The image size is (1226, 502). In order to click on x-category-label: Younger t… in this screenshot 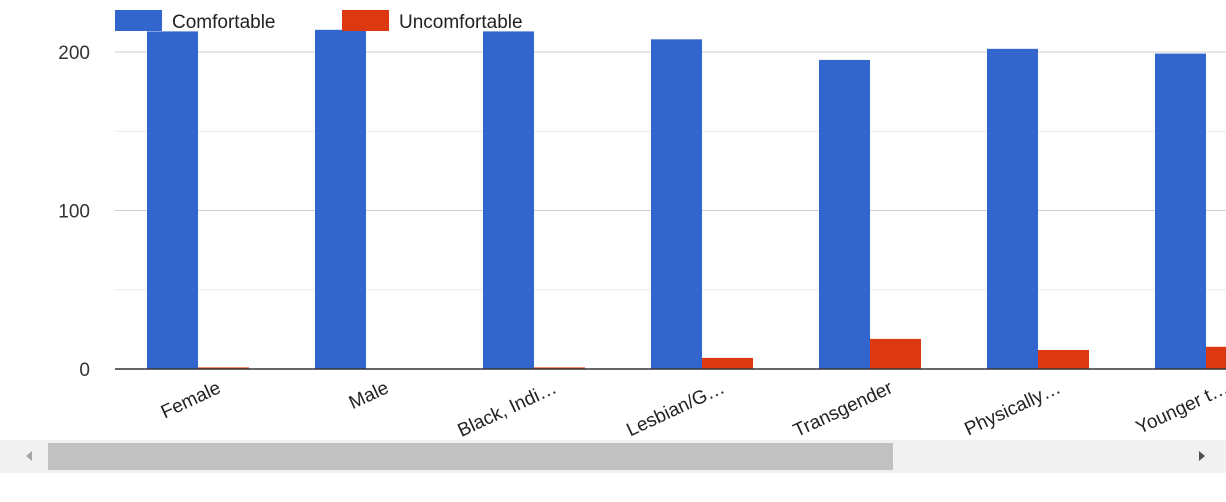, I will do `click(1179, 407)`.